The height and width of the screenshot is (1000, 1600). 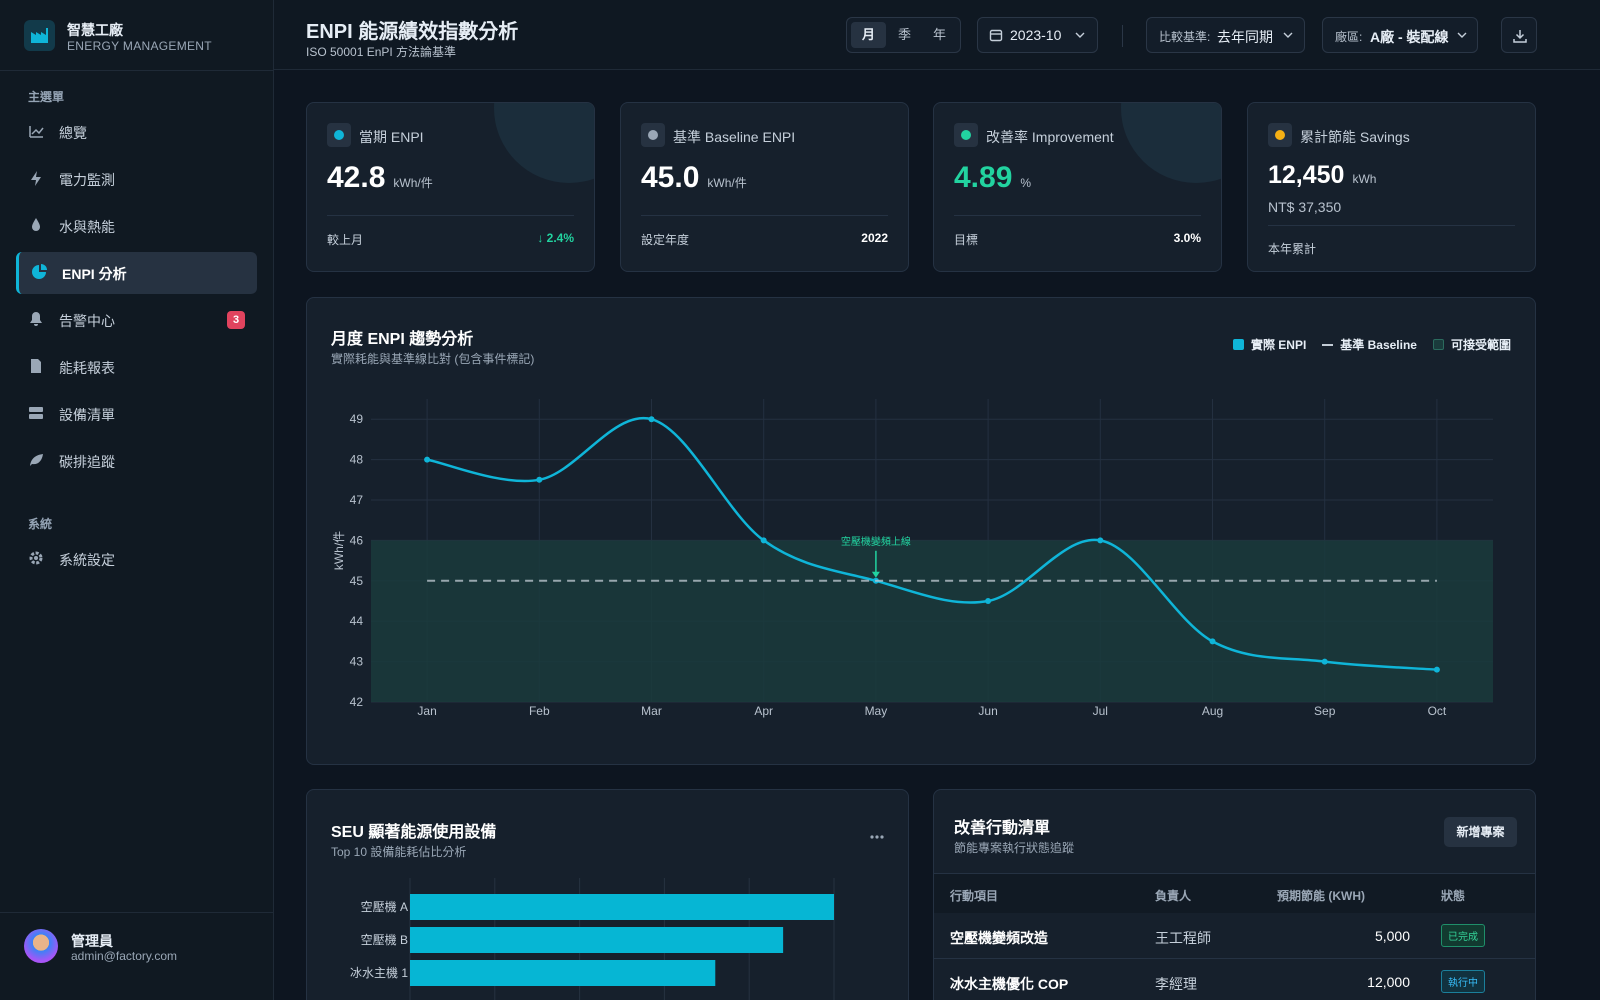 What do you see at coordinates (356, 177) in the screenshot?
I see `kpi-value: 42.8` at bounding box center [356, 177].